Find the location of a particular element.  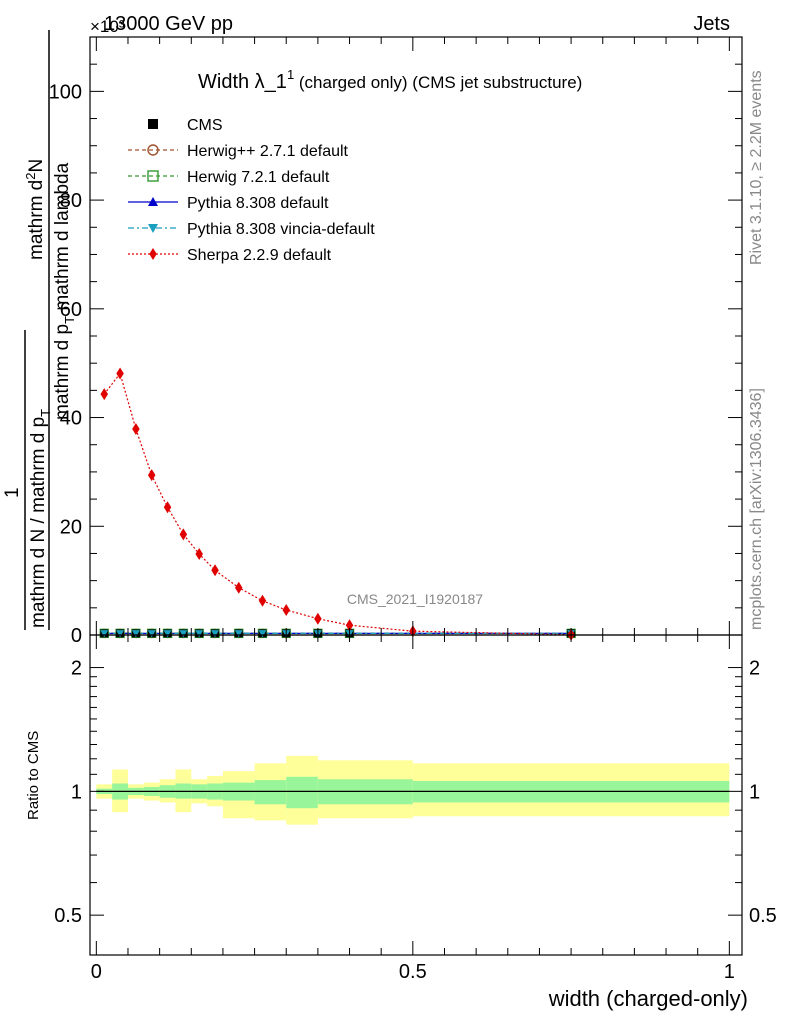

ratio-ytick-label: 1 is located at coordinates (76, 792).